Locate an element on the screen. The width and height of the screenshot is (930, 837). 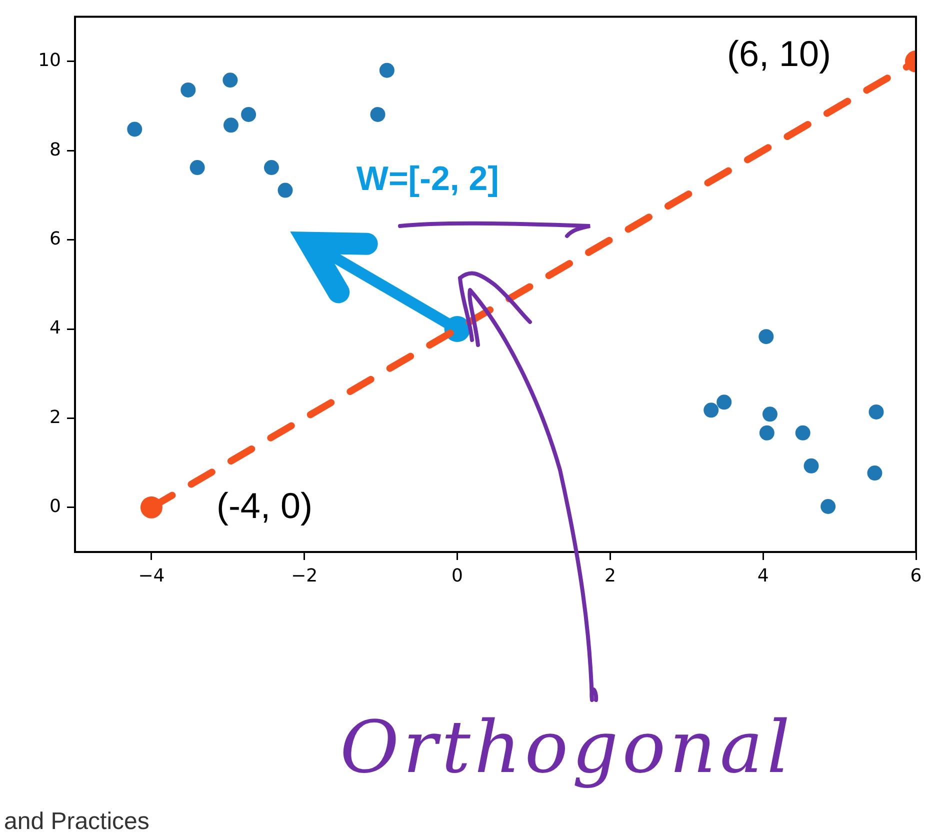
x-tick-label: −4 is located at coordinates (151, 575).